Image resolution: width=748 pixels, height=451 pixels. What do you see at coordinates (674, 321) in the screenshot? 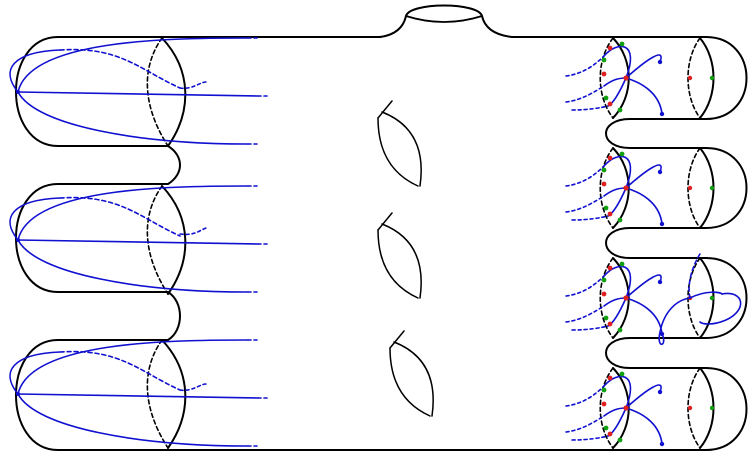
I see `blue-bridge` at bounding box center [674, 321].